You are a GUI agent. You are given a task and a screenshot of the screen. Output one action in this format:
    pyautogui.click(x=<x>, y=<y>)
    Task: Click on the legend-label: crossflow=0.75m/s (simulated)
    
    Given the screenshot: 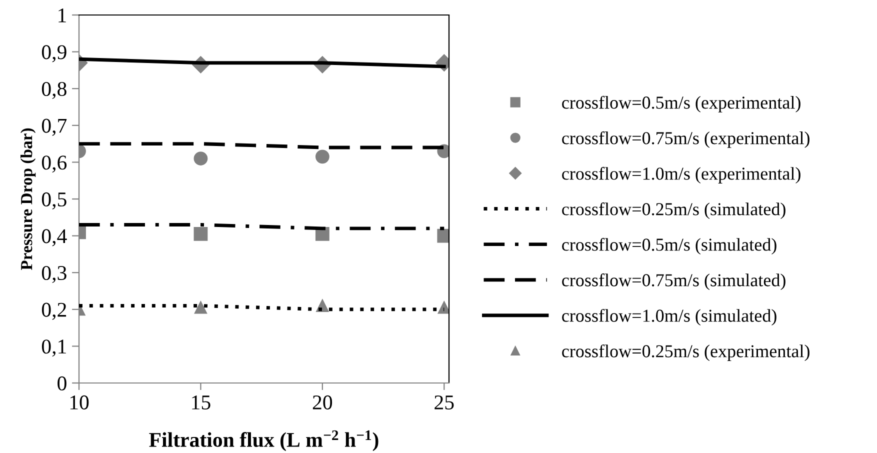 What is the action you would take?
    pyautogui.click(x=674, y=281)
    